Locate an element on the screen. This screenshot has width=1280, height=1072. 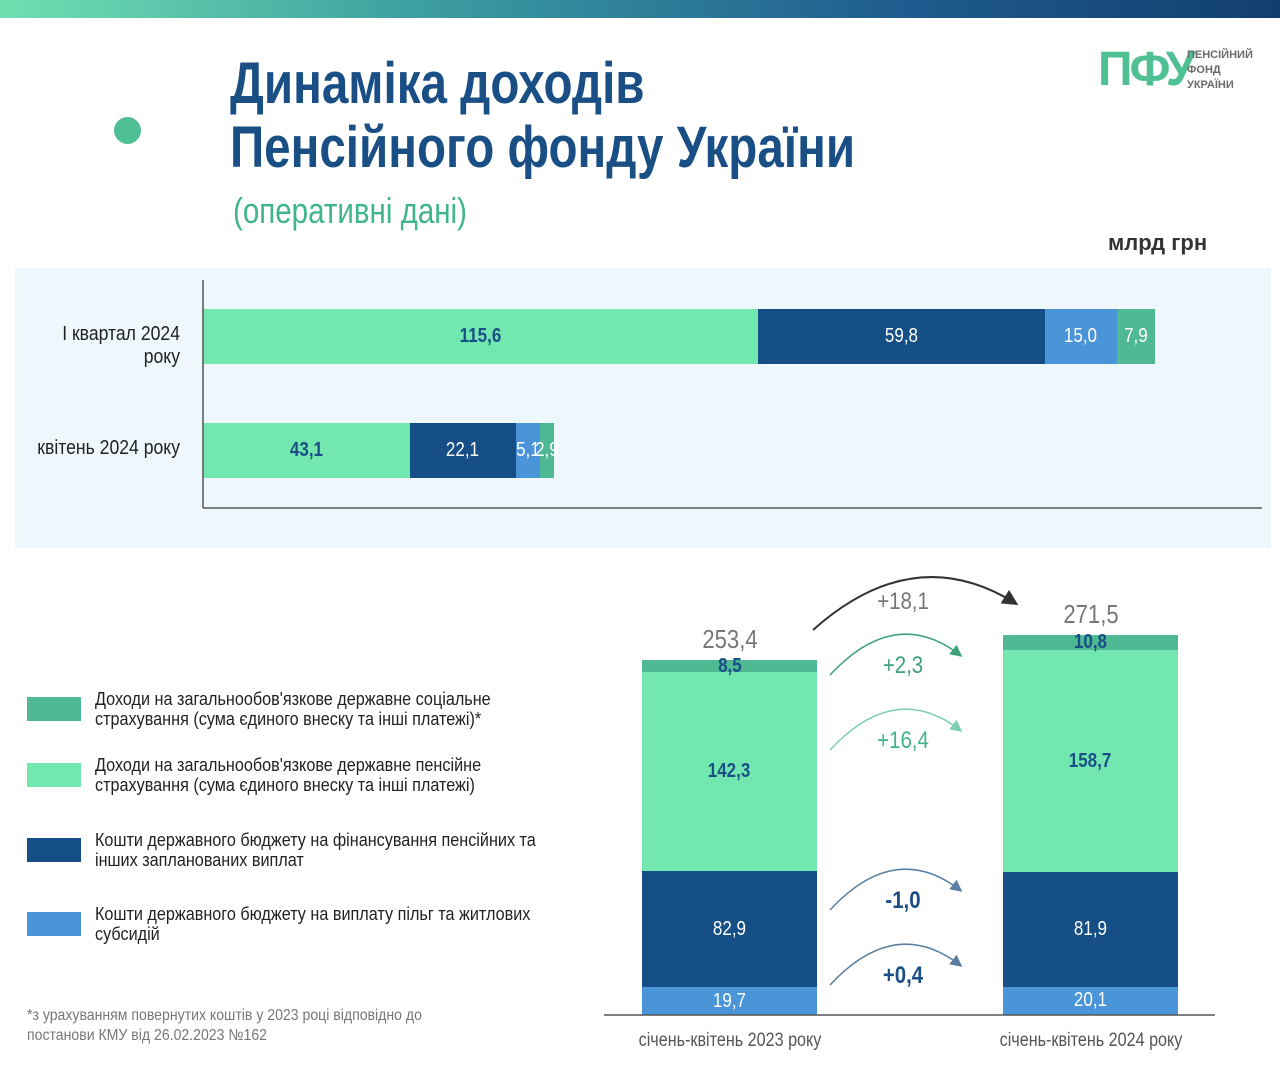
bar-segment: 81,9 is located at coordinates (1090, 929).